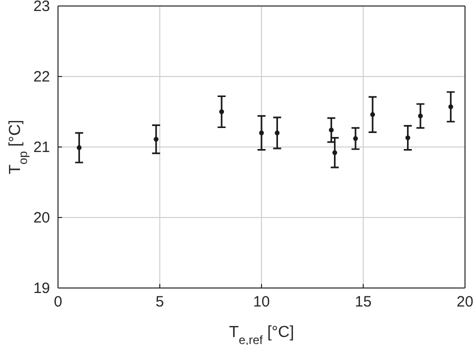 The height and width of the screenshot is (345, 474). I want to click on y-tick-label: 19, so click(41, 288).